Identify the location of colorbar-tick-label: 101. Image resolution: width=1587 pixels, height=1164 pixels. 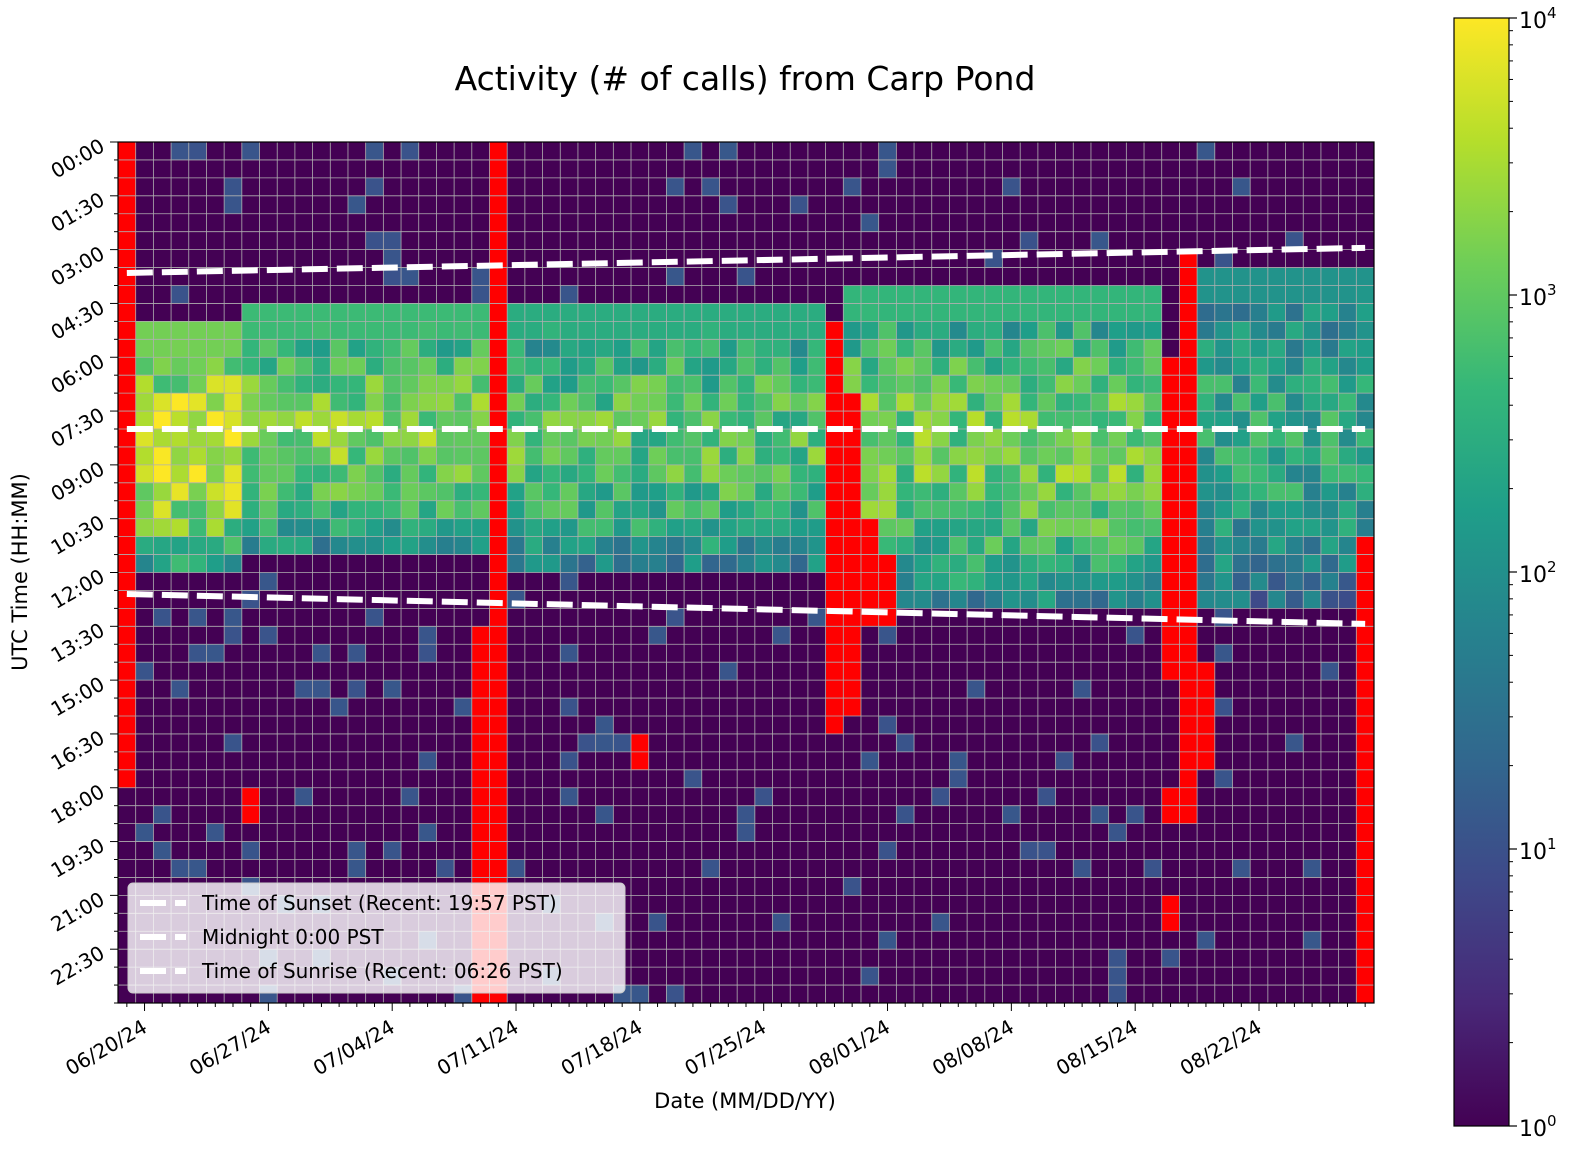
(1538, 850).